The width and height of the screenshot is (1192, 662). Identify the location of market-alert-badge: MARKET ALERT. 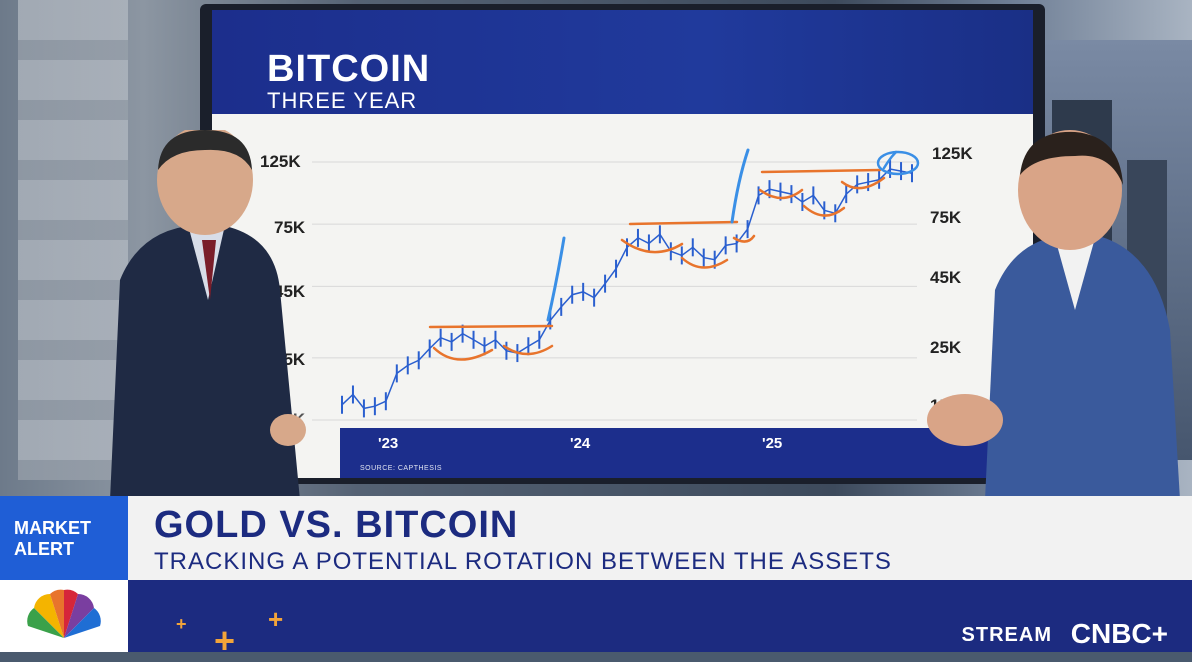
(64, 538).